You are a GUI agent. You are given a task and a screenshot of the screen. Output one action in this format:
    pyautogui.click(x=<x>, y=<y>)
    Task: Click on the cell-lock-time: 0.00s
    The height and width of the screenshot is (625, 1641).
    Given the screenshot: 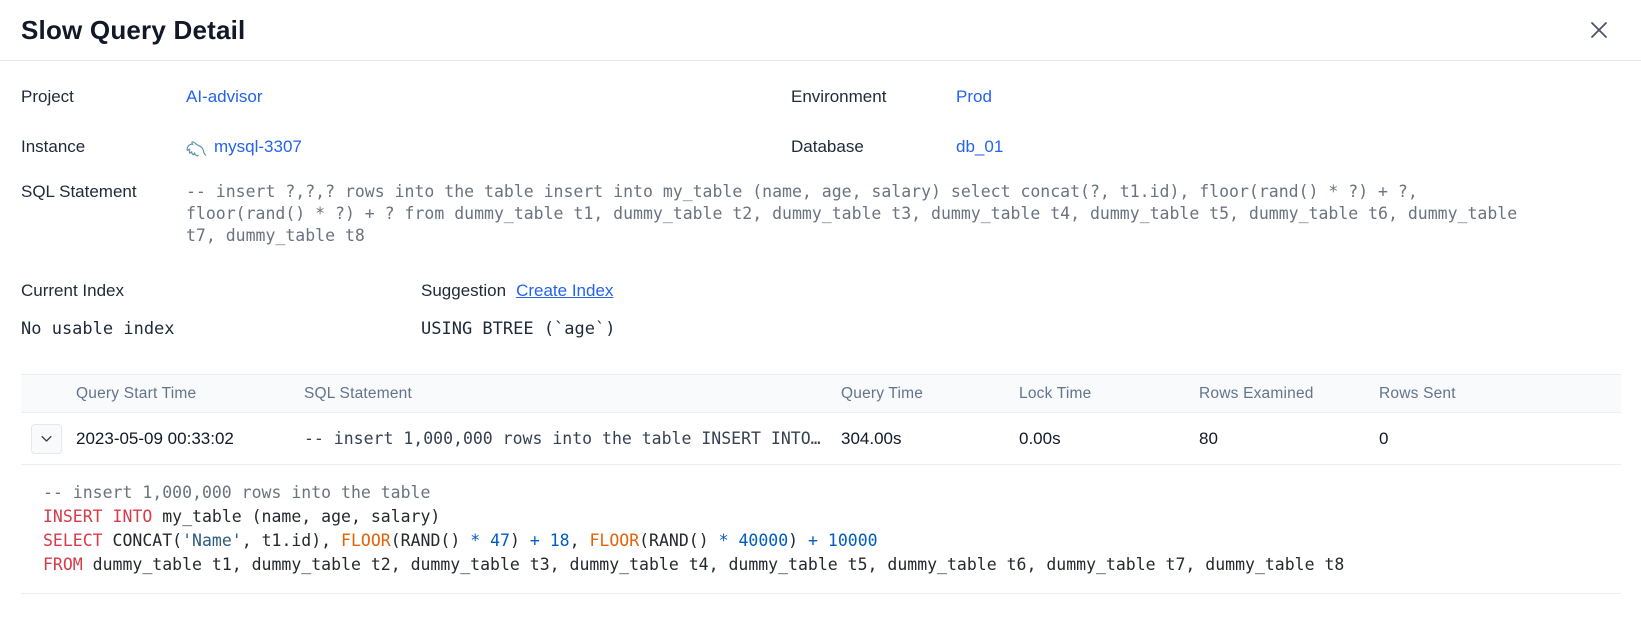 What is the action you would take?
    pyautogui.click(x=1040, y=438)
    